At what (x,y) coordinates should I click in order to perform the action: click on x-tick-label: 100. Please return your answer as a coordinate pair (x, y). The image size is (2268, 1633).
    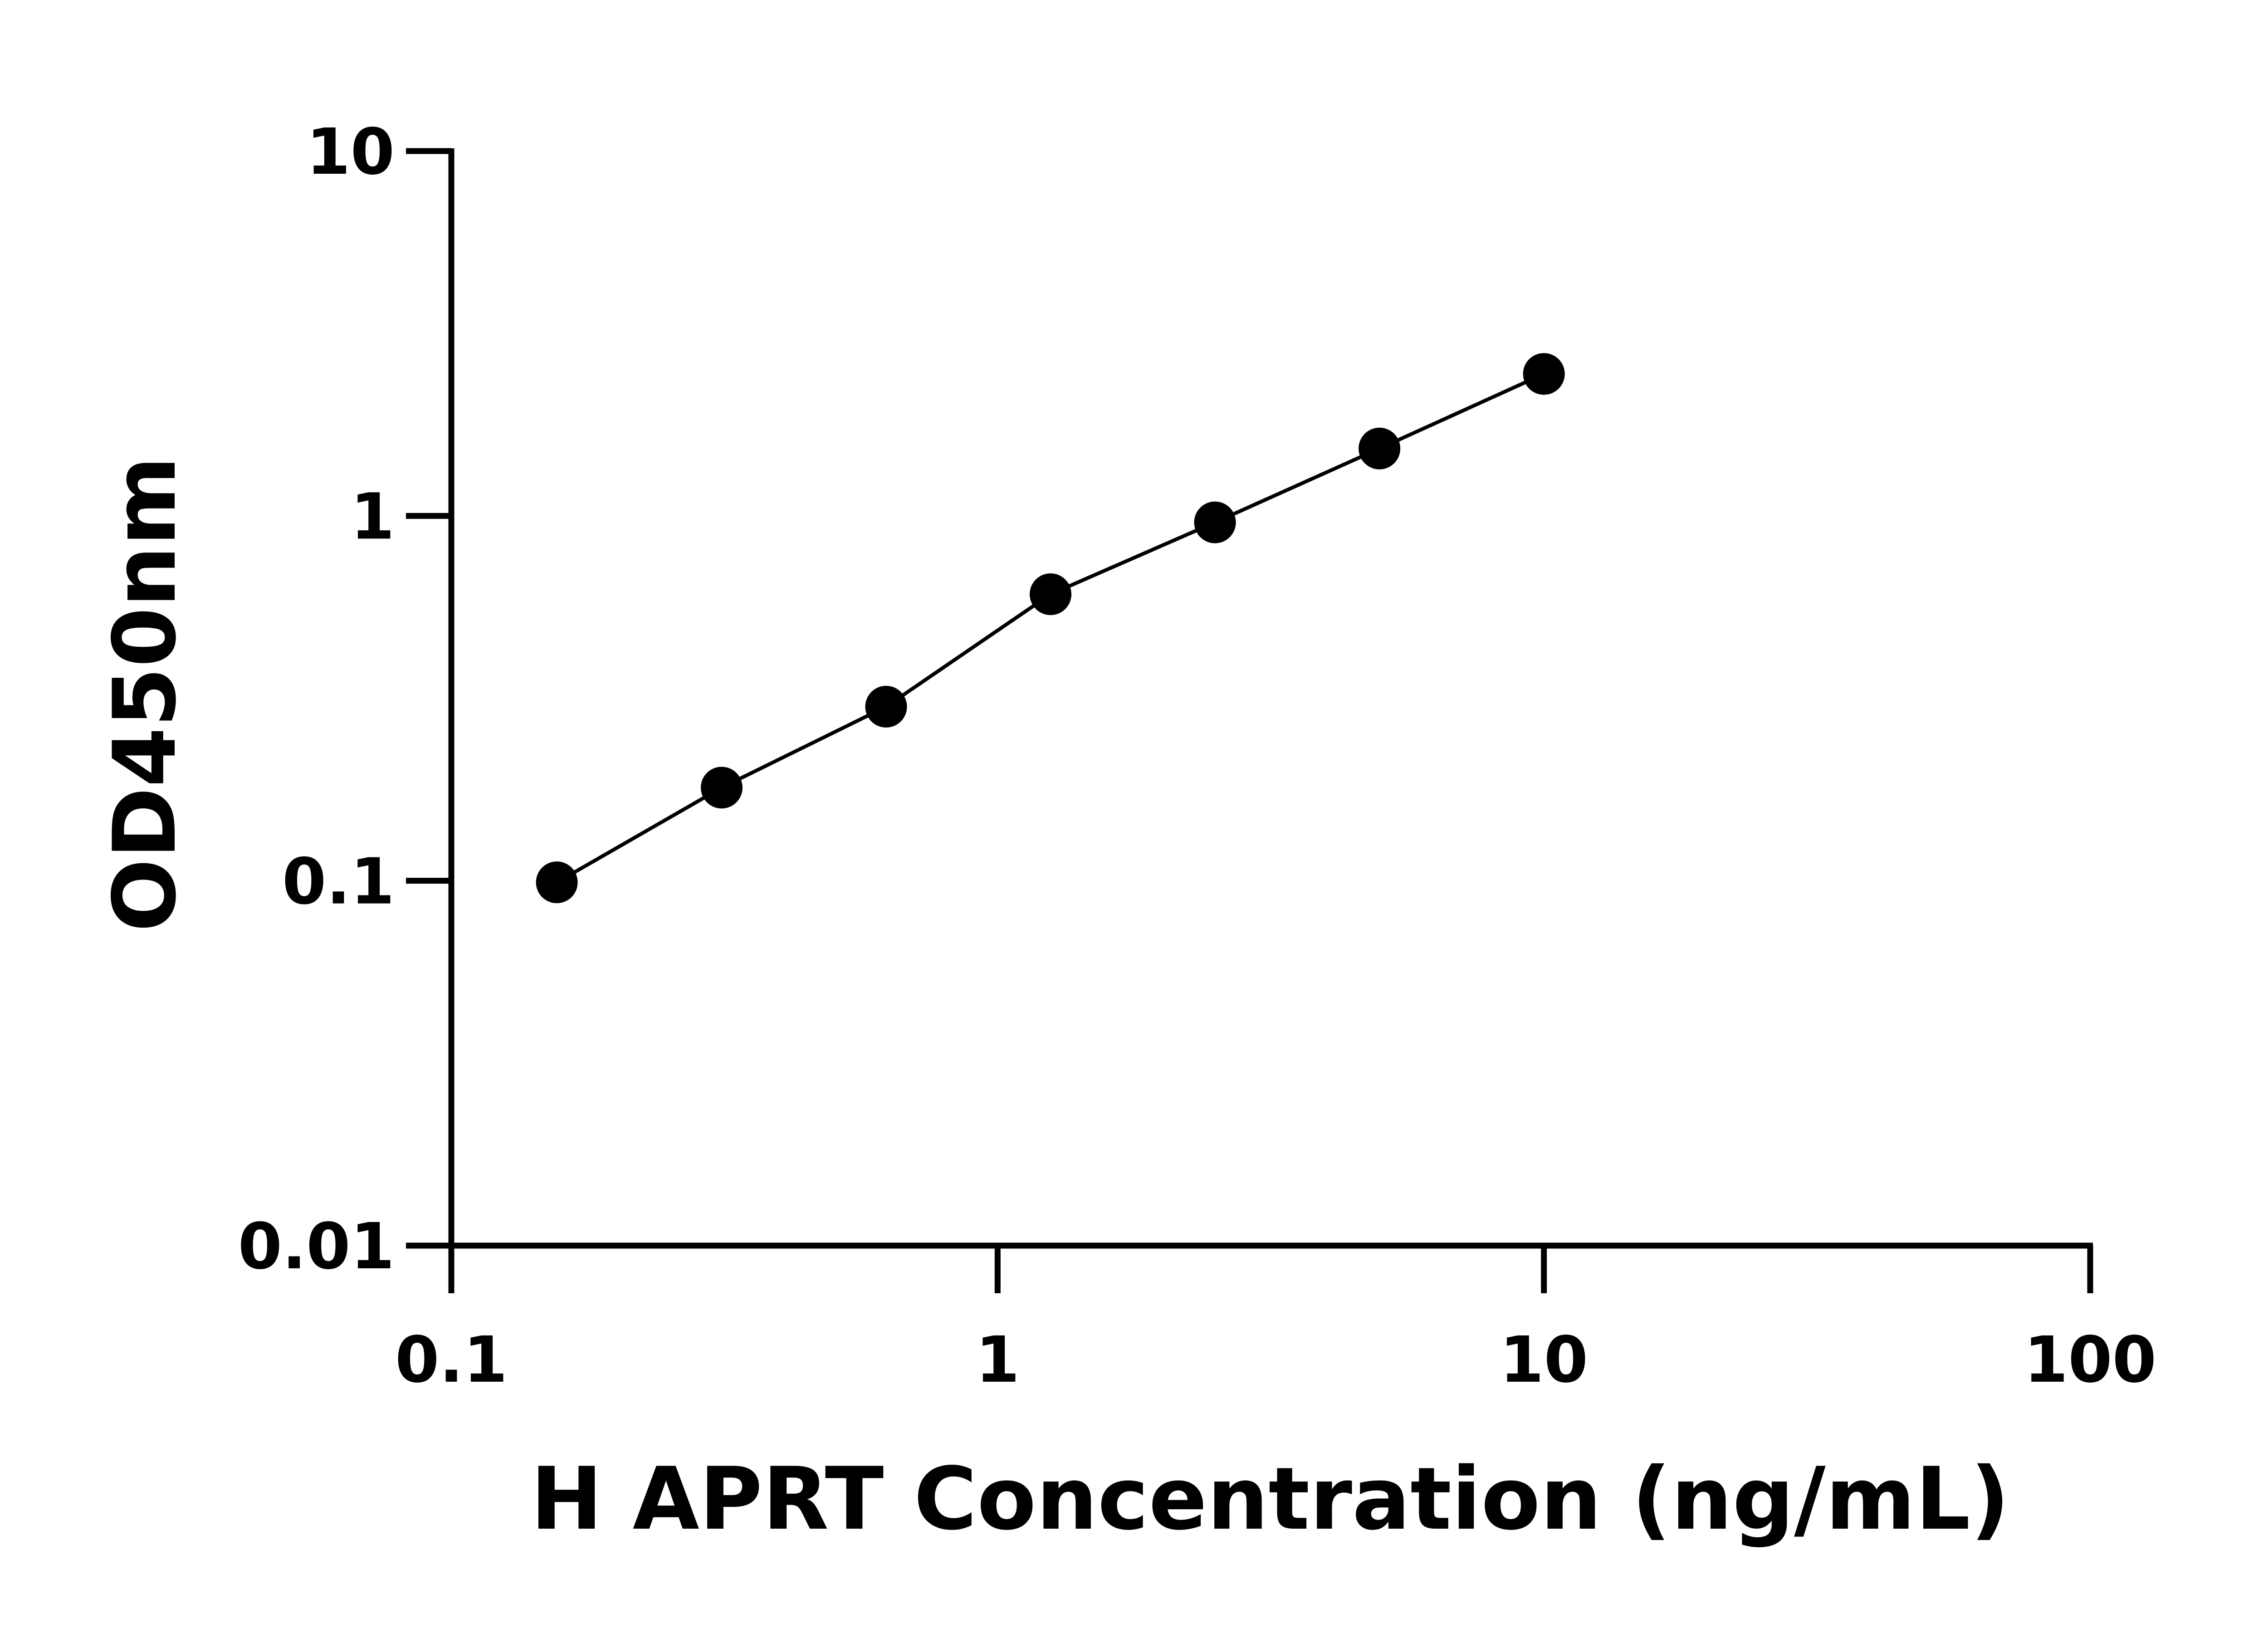
    Looking at the image, I should click on (2090, 1360).